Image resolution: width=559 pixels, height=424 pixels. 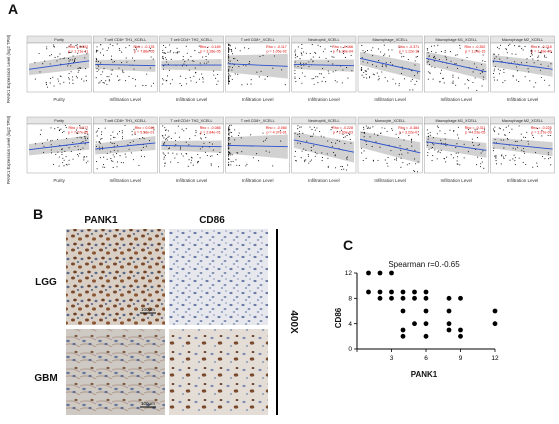 I want to click on scalebar-label-gbm: 100µm, so click(x=148, y=403).